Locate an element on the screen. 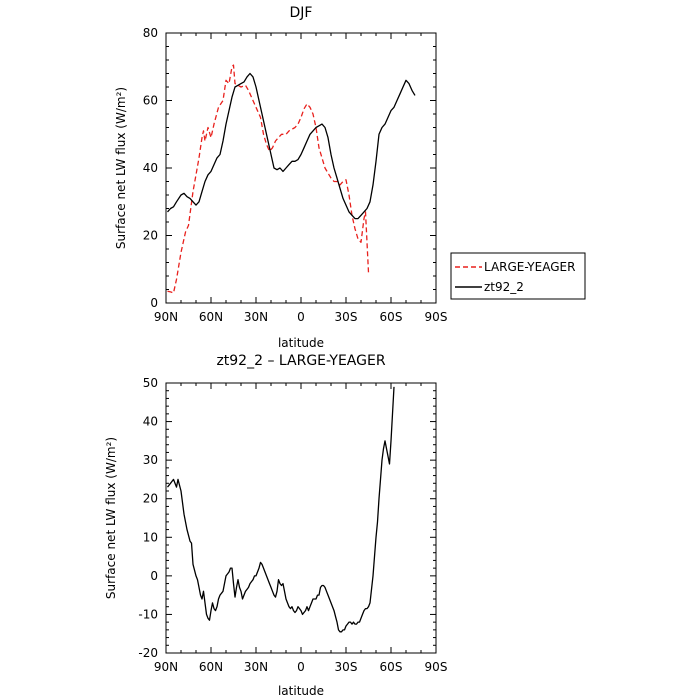  chart-title: DJF is located at coordinates (301, 13).